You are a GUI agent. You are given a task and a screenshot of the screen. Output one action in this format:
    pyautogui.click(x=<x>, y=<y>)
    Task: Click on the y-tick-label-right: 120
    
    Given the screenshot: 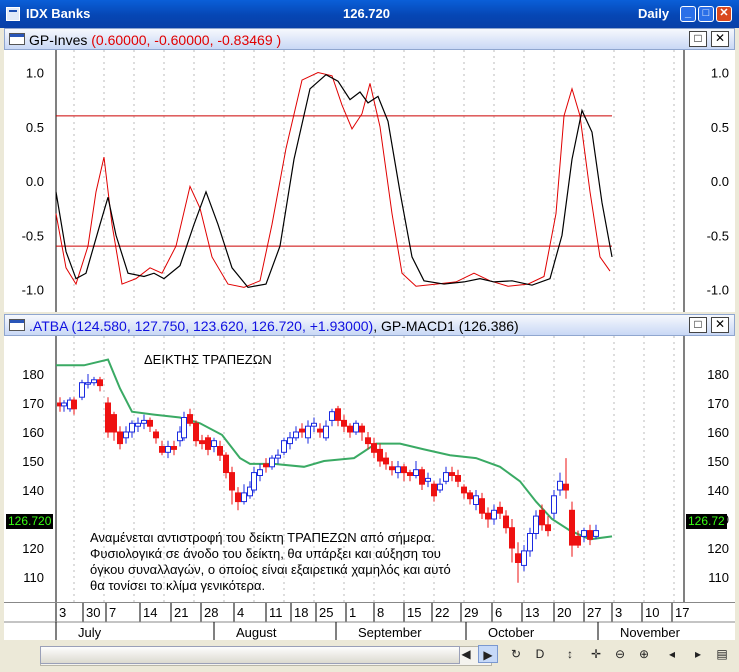 What is the action you would take?
    pyautogui.click(x=718, y=548)
    